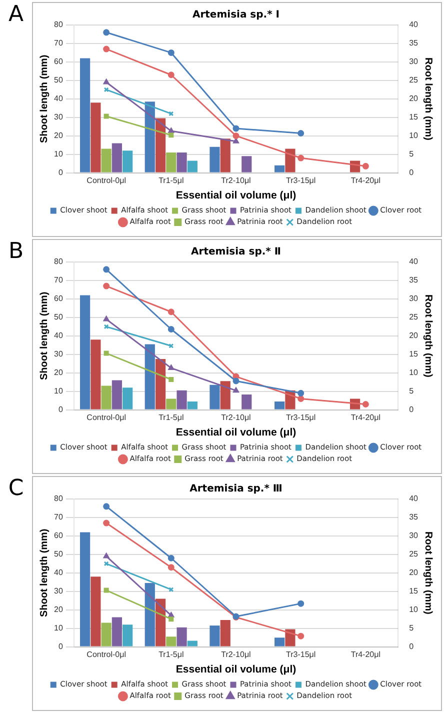  What do you see at coordinates (236, 15) in the screenshot?
I see `chart-title: Artemisia sp.* Ⅰ` at bounding box center [236, 15].